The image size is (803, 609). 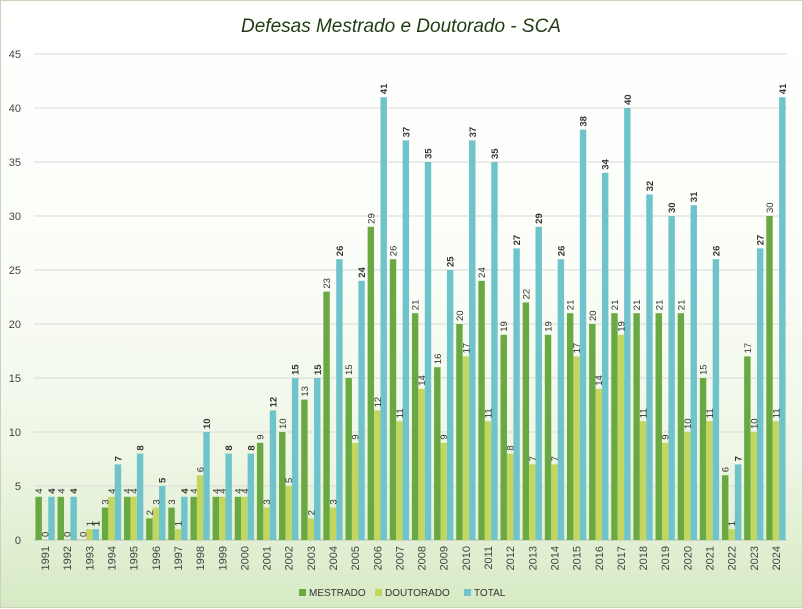 What do you see at coordinates (672, 207) in the screenshot?
I see `data-label-total: 30` at bounding box center [672, 207].